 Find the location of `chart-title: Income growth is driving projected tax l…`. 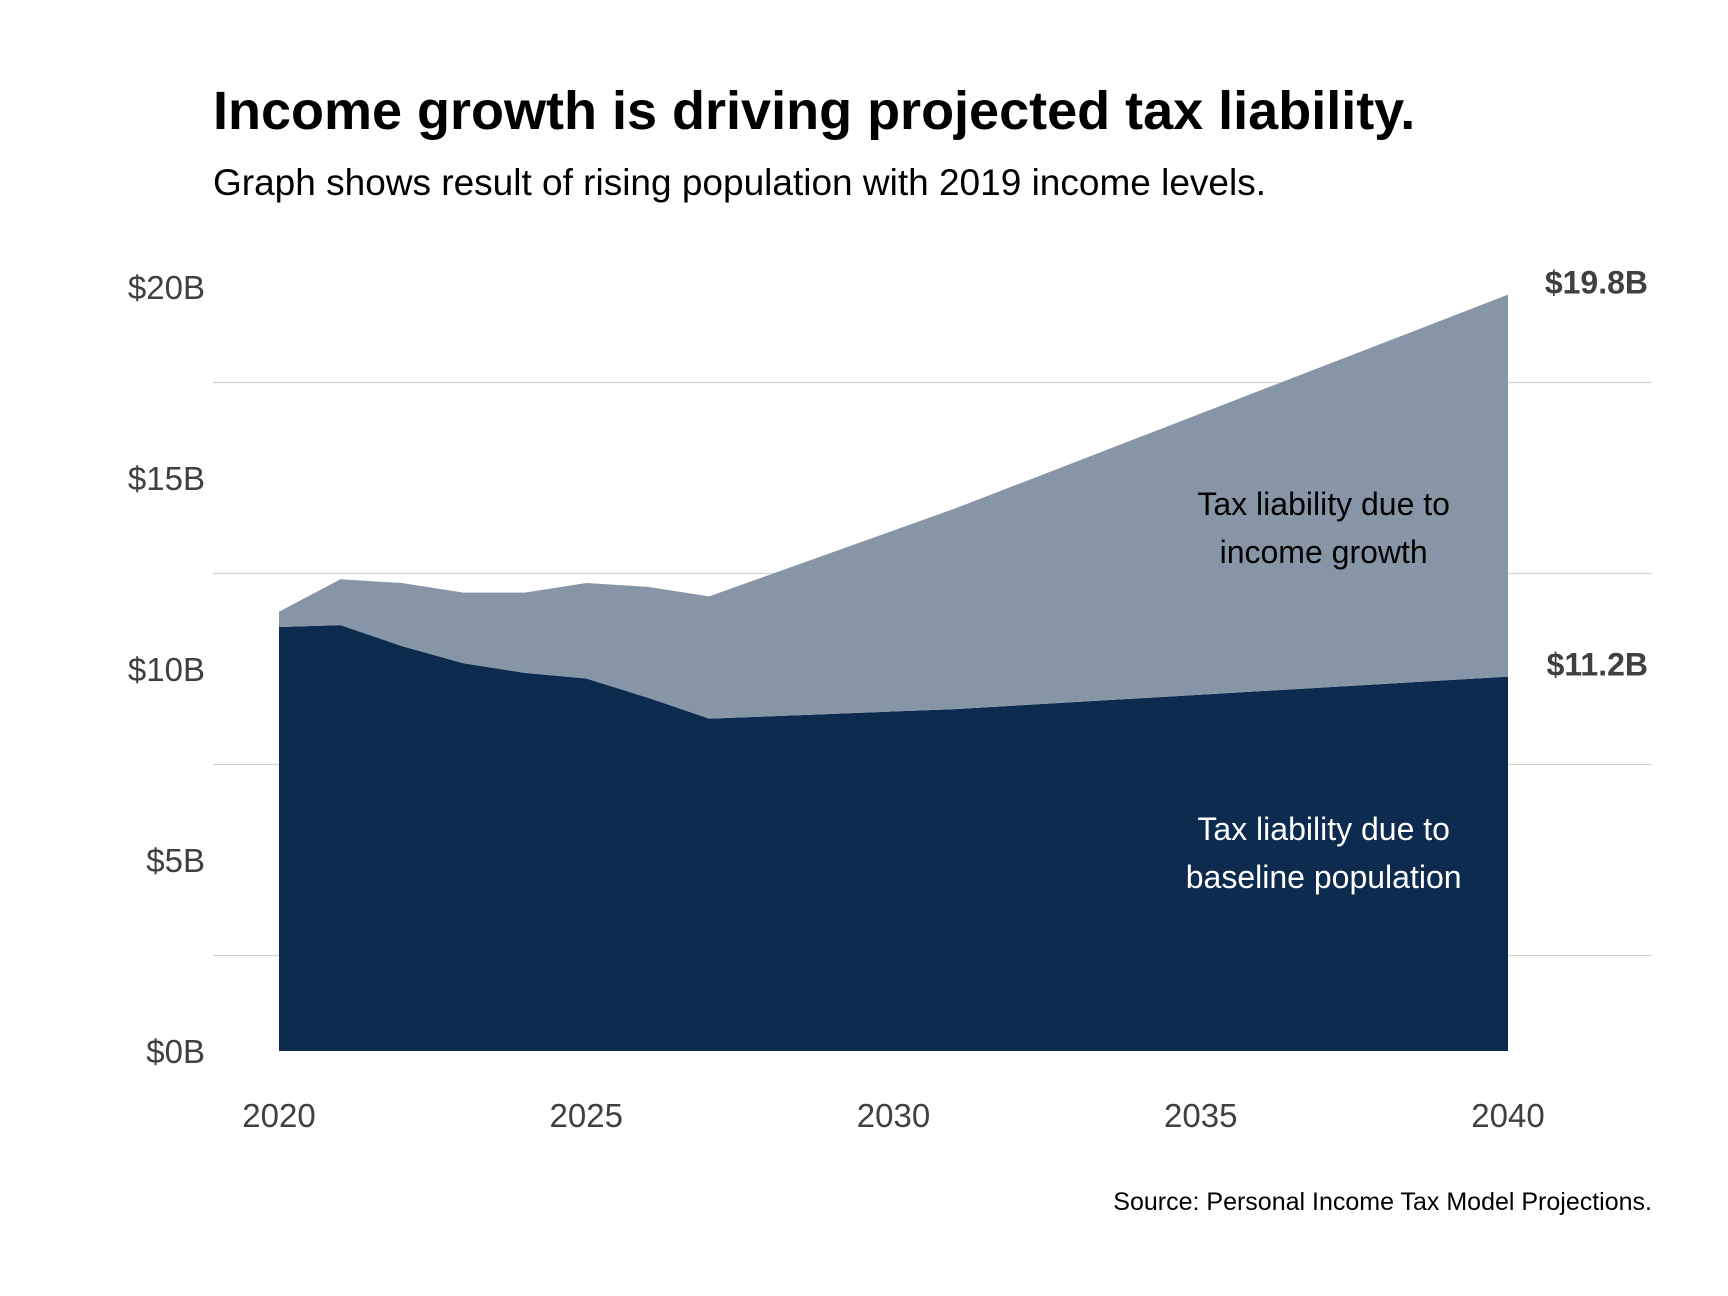

chart-title: Income growth is driving projected tax l… is located at coordinates (814, 111).